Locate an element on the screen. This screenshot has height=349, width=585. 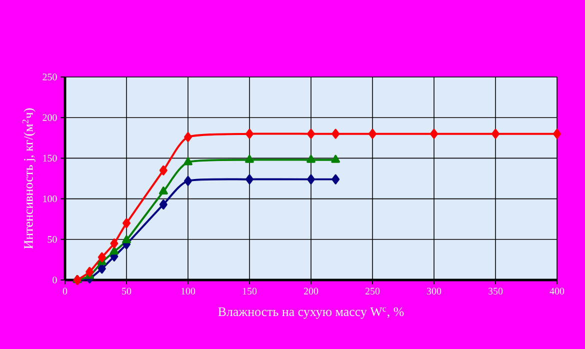
y-tick-label: 250 is located at coordinates (49, 77).